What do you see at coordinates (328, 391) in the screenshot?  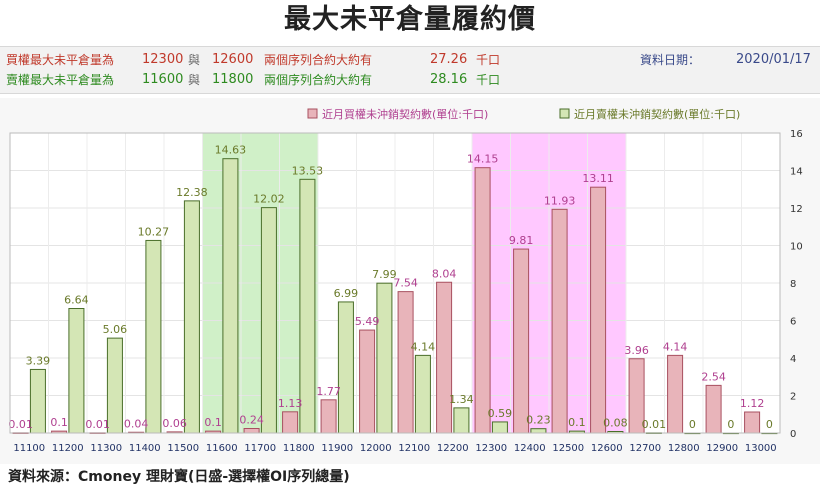 I see `call-value-label: 1.77` at bounding box center [328, 391].